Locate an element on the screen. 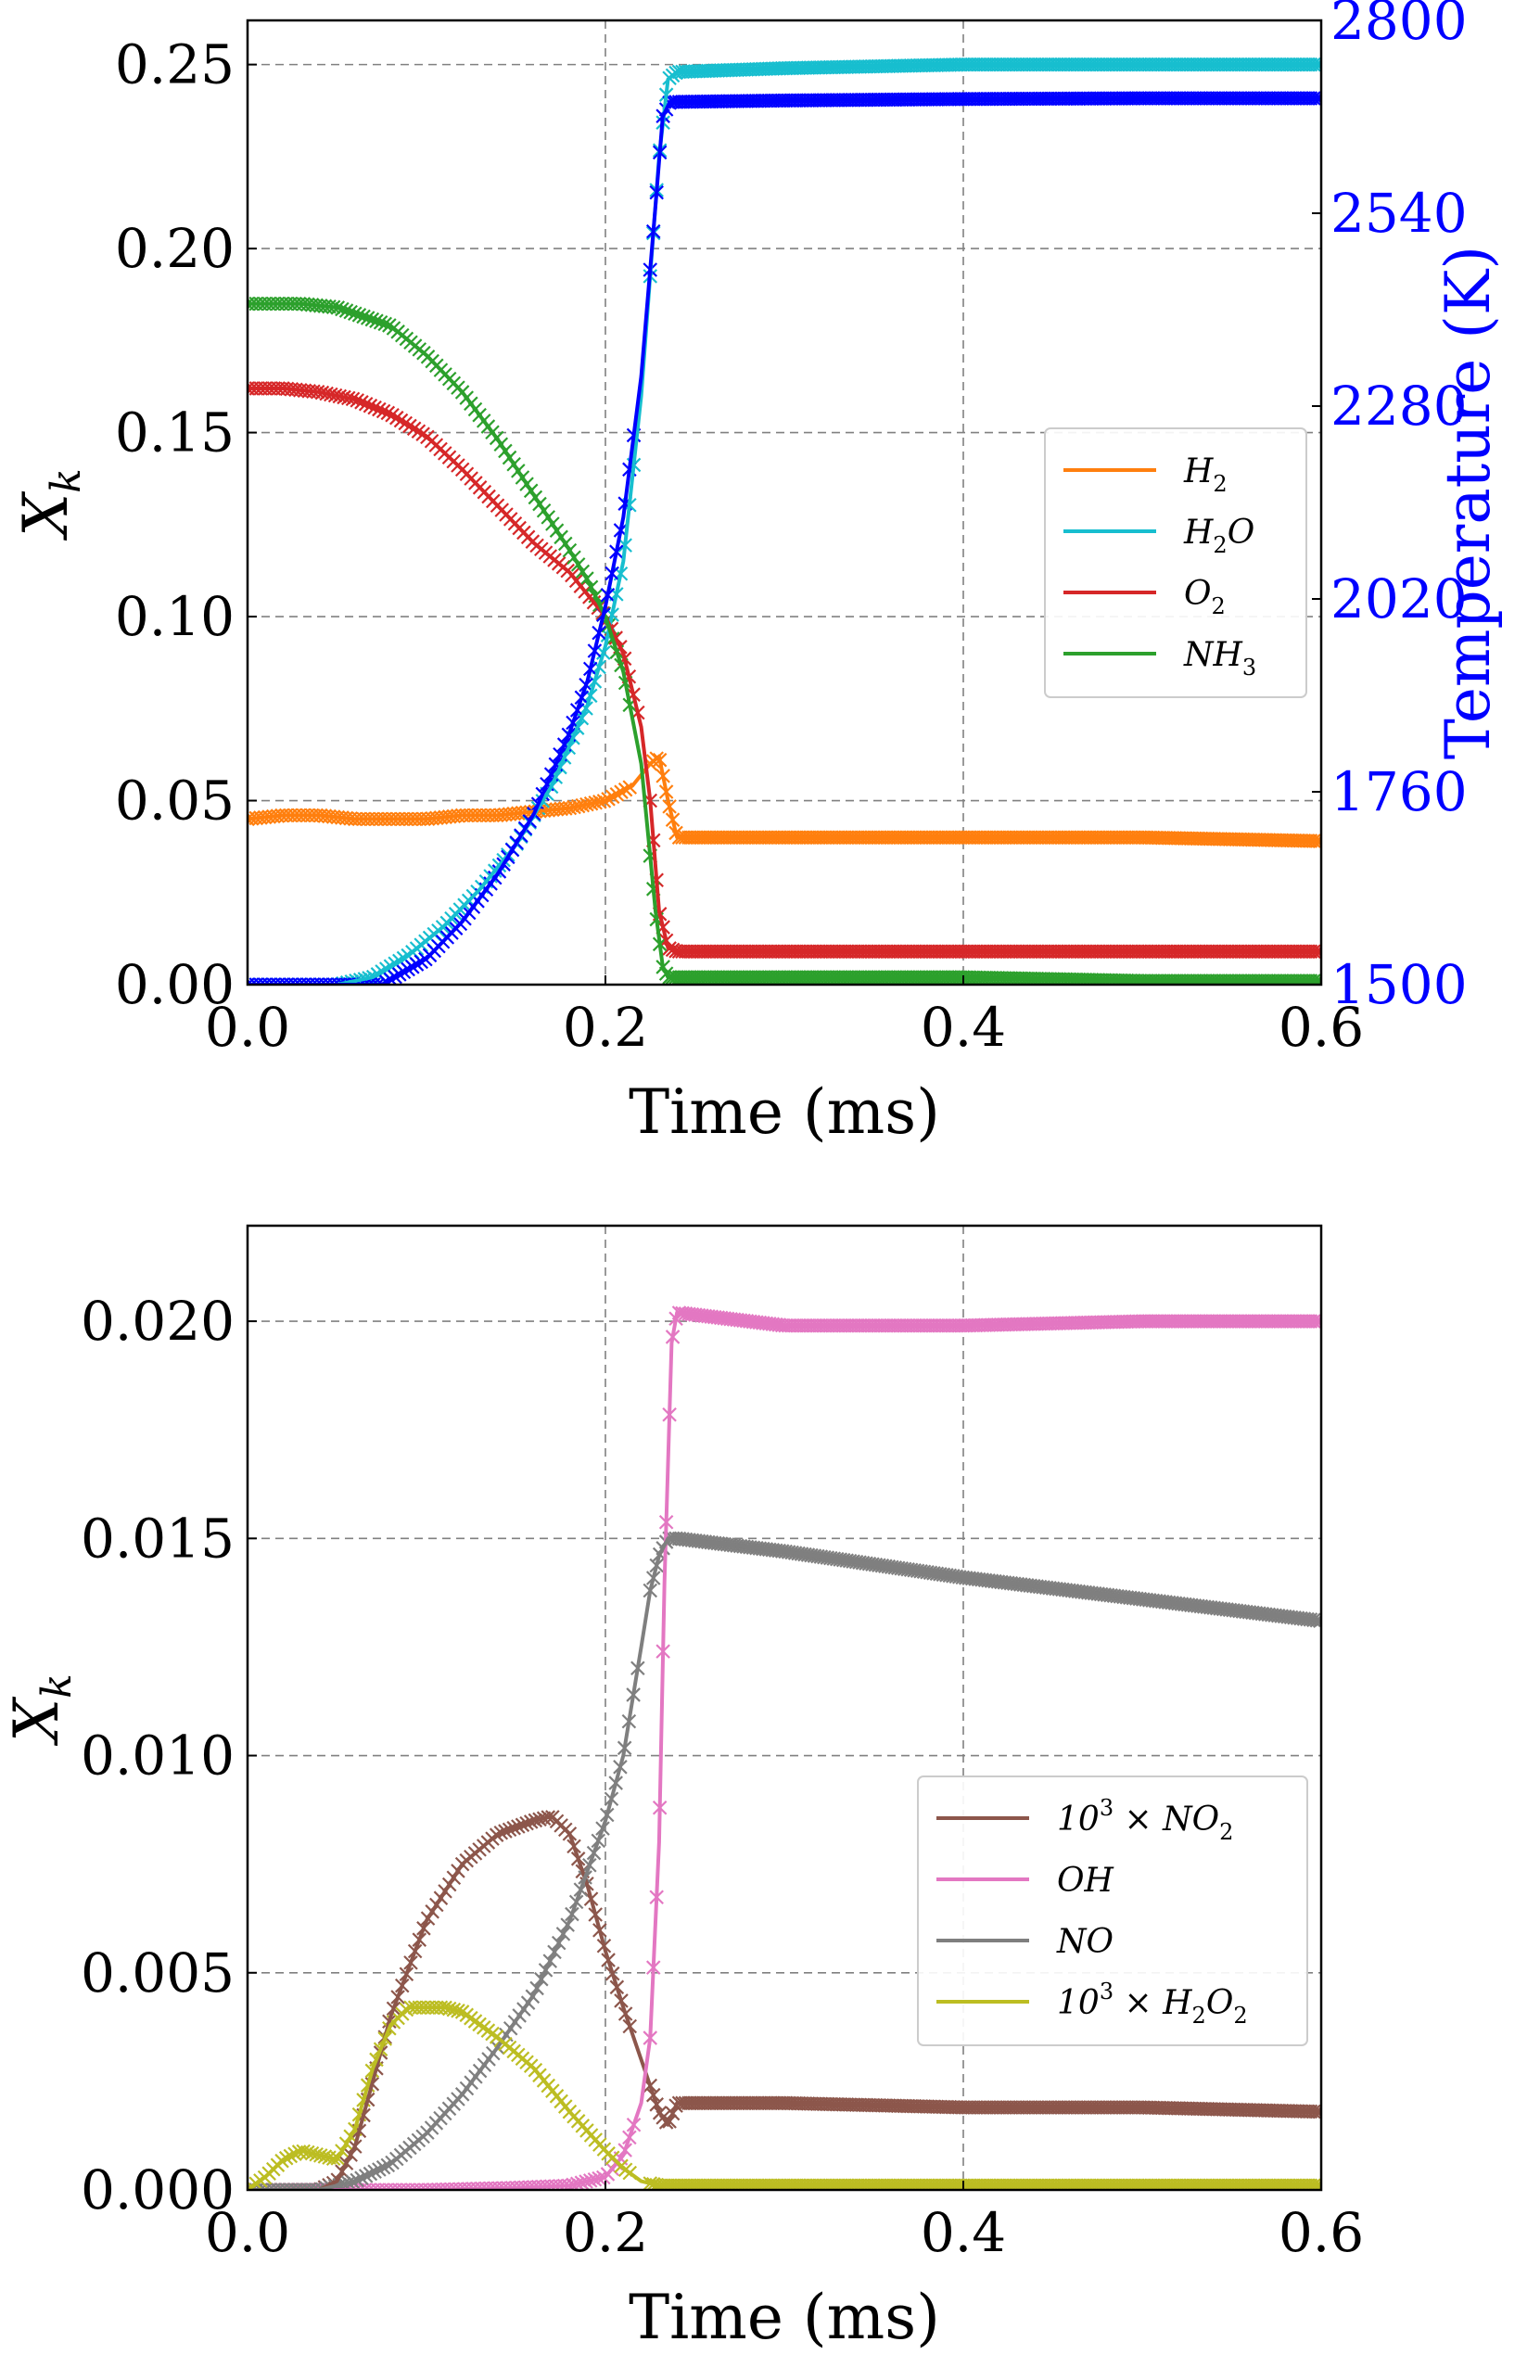 The height and width of the screenshot is (2380, 1540). top-y2-axis-label: Temperature (K) is located at coordinates (1468, 502).